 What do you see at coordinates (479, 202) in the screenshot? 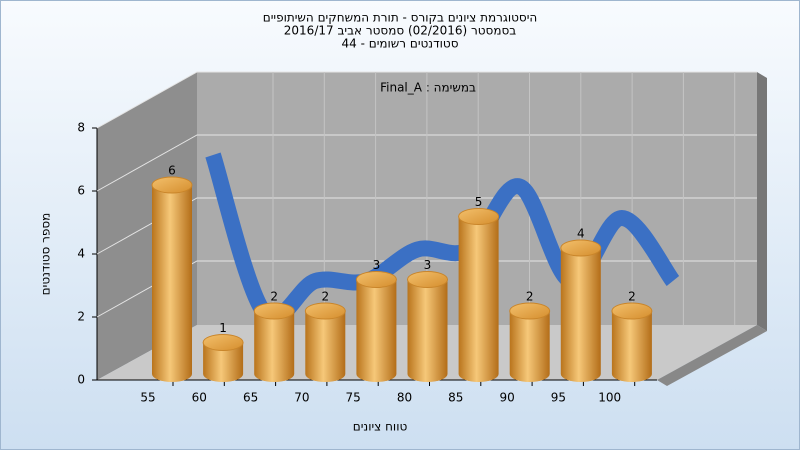
I see `data-label: 5` at bounding box center [479, 202].